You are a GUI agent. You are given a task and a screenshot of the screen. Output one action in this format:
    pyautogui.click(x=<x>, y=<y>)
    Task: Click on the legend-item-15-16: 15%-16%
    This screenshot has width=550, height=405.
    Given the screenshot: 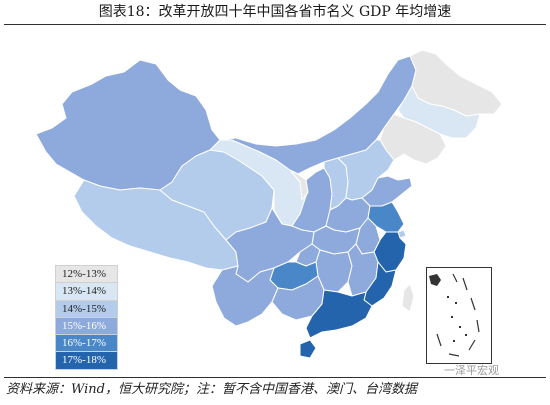 What is the action you would take?
    pyautogui.click(x=86, y=326)
    